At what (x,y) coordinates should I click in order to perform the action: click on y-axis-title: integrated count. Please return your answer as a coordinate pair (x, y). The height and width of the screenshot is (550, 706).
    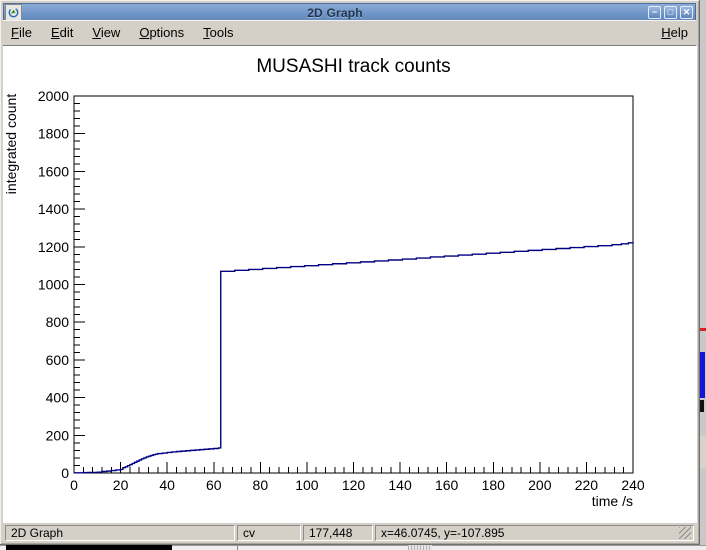
    Looking at the image, I should click on (11, 144).